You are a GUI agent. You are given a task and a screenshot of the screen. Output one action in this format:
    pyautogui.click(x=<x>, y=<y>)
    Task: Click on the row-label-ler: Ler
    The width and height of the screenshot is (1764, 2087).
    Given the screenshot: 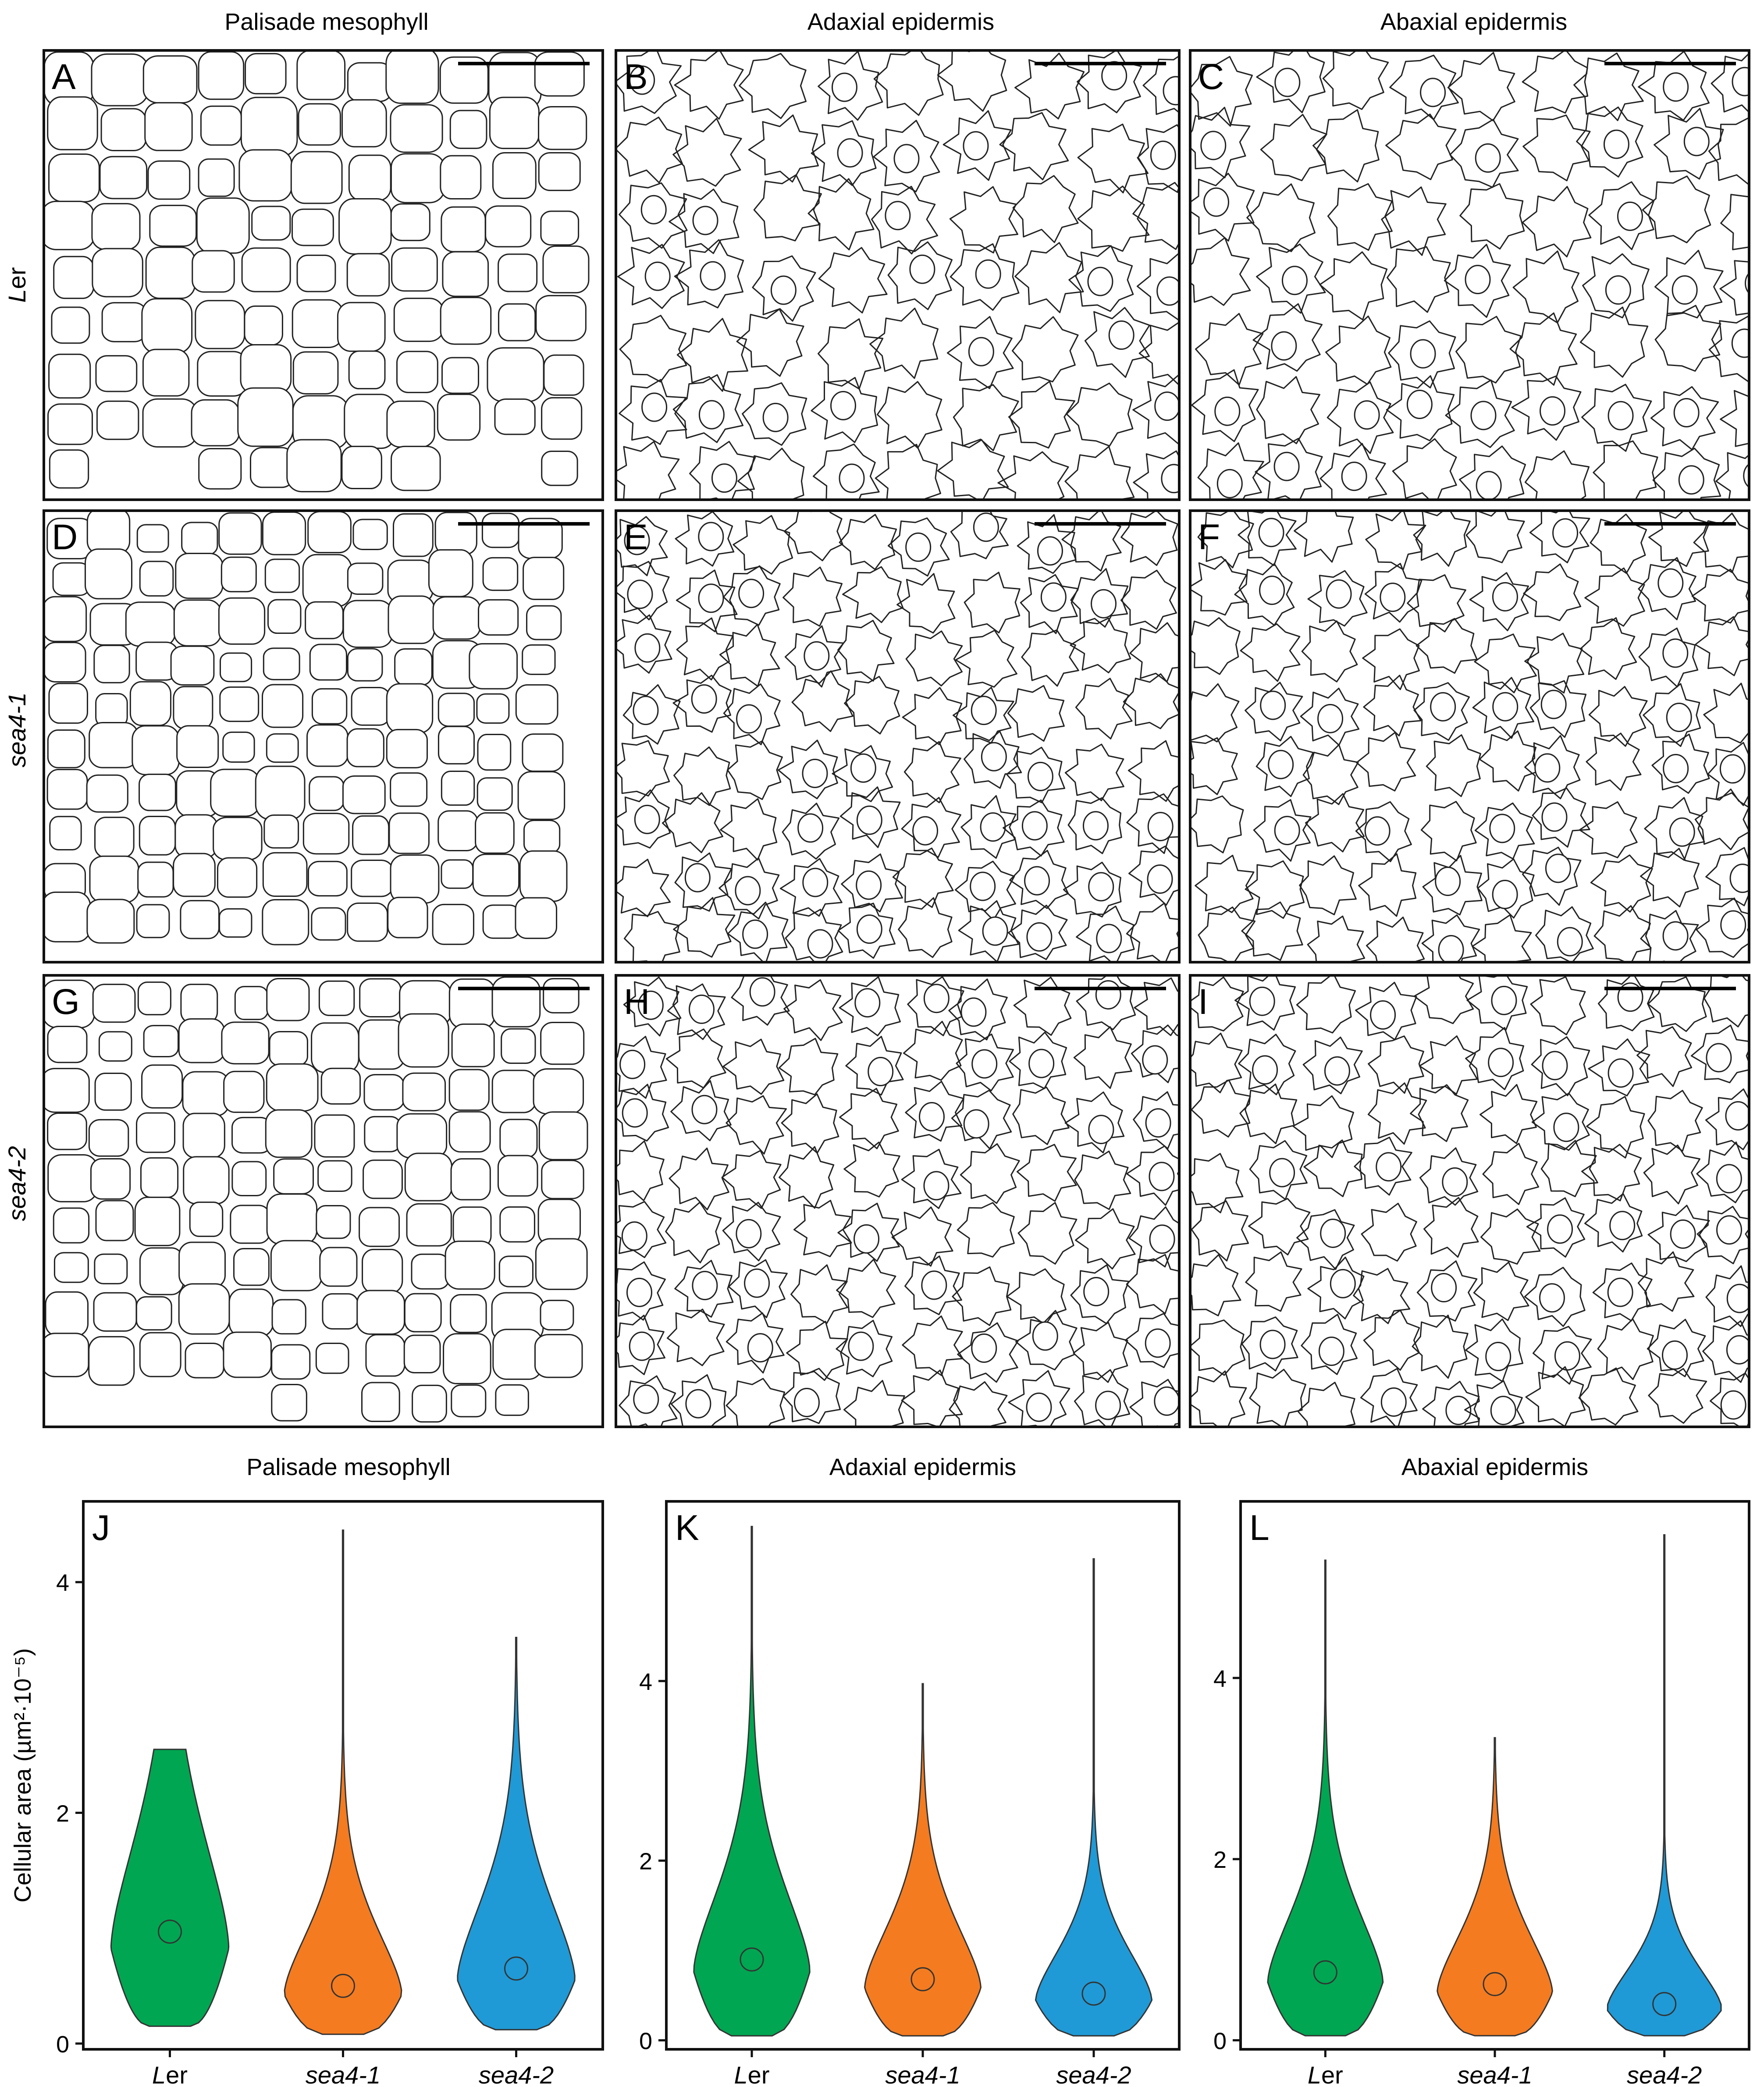 What is the action you would take?
    pyautogui.click(x=17, y=285)
    